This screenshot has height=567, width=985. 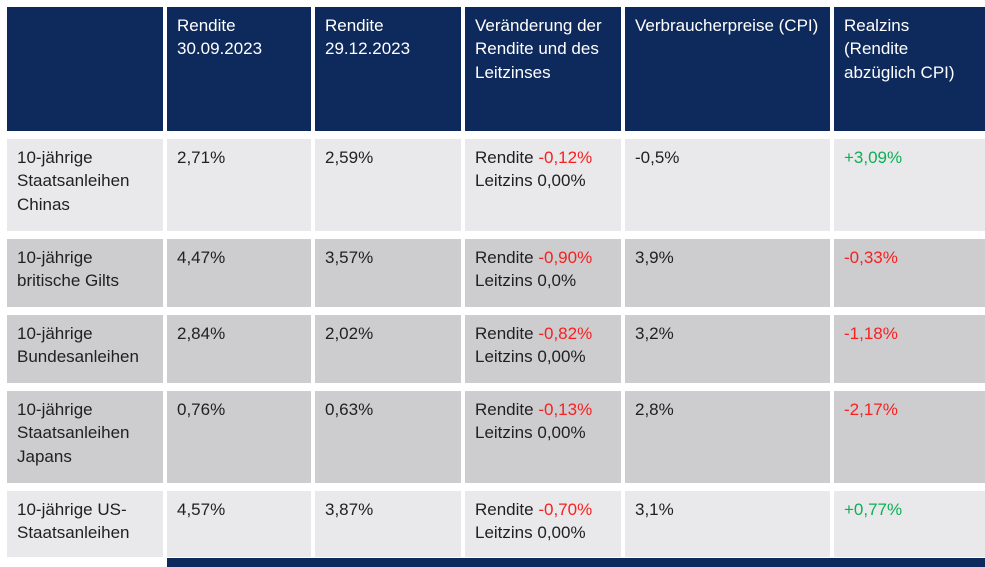 I want to click on row-label-us: 10-jährige US-Staatsanleihen, so click(x=85, y=524).